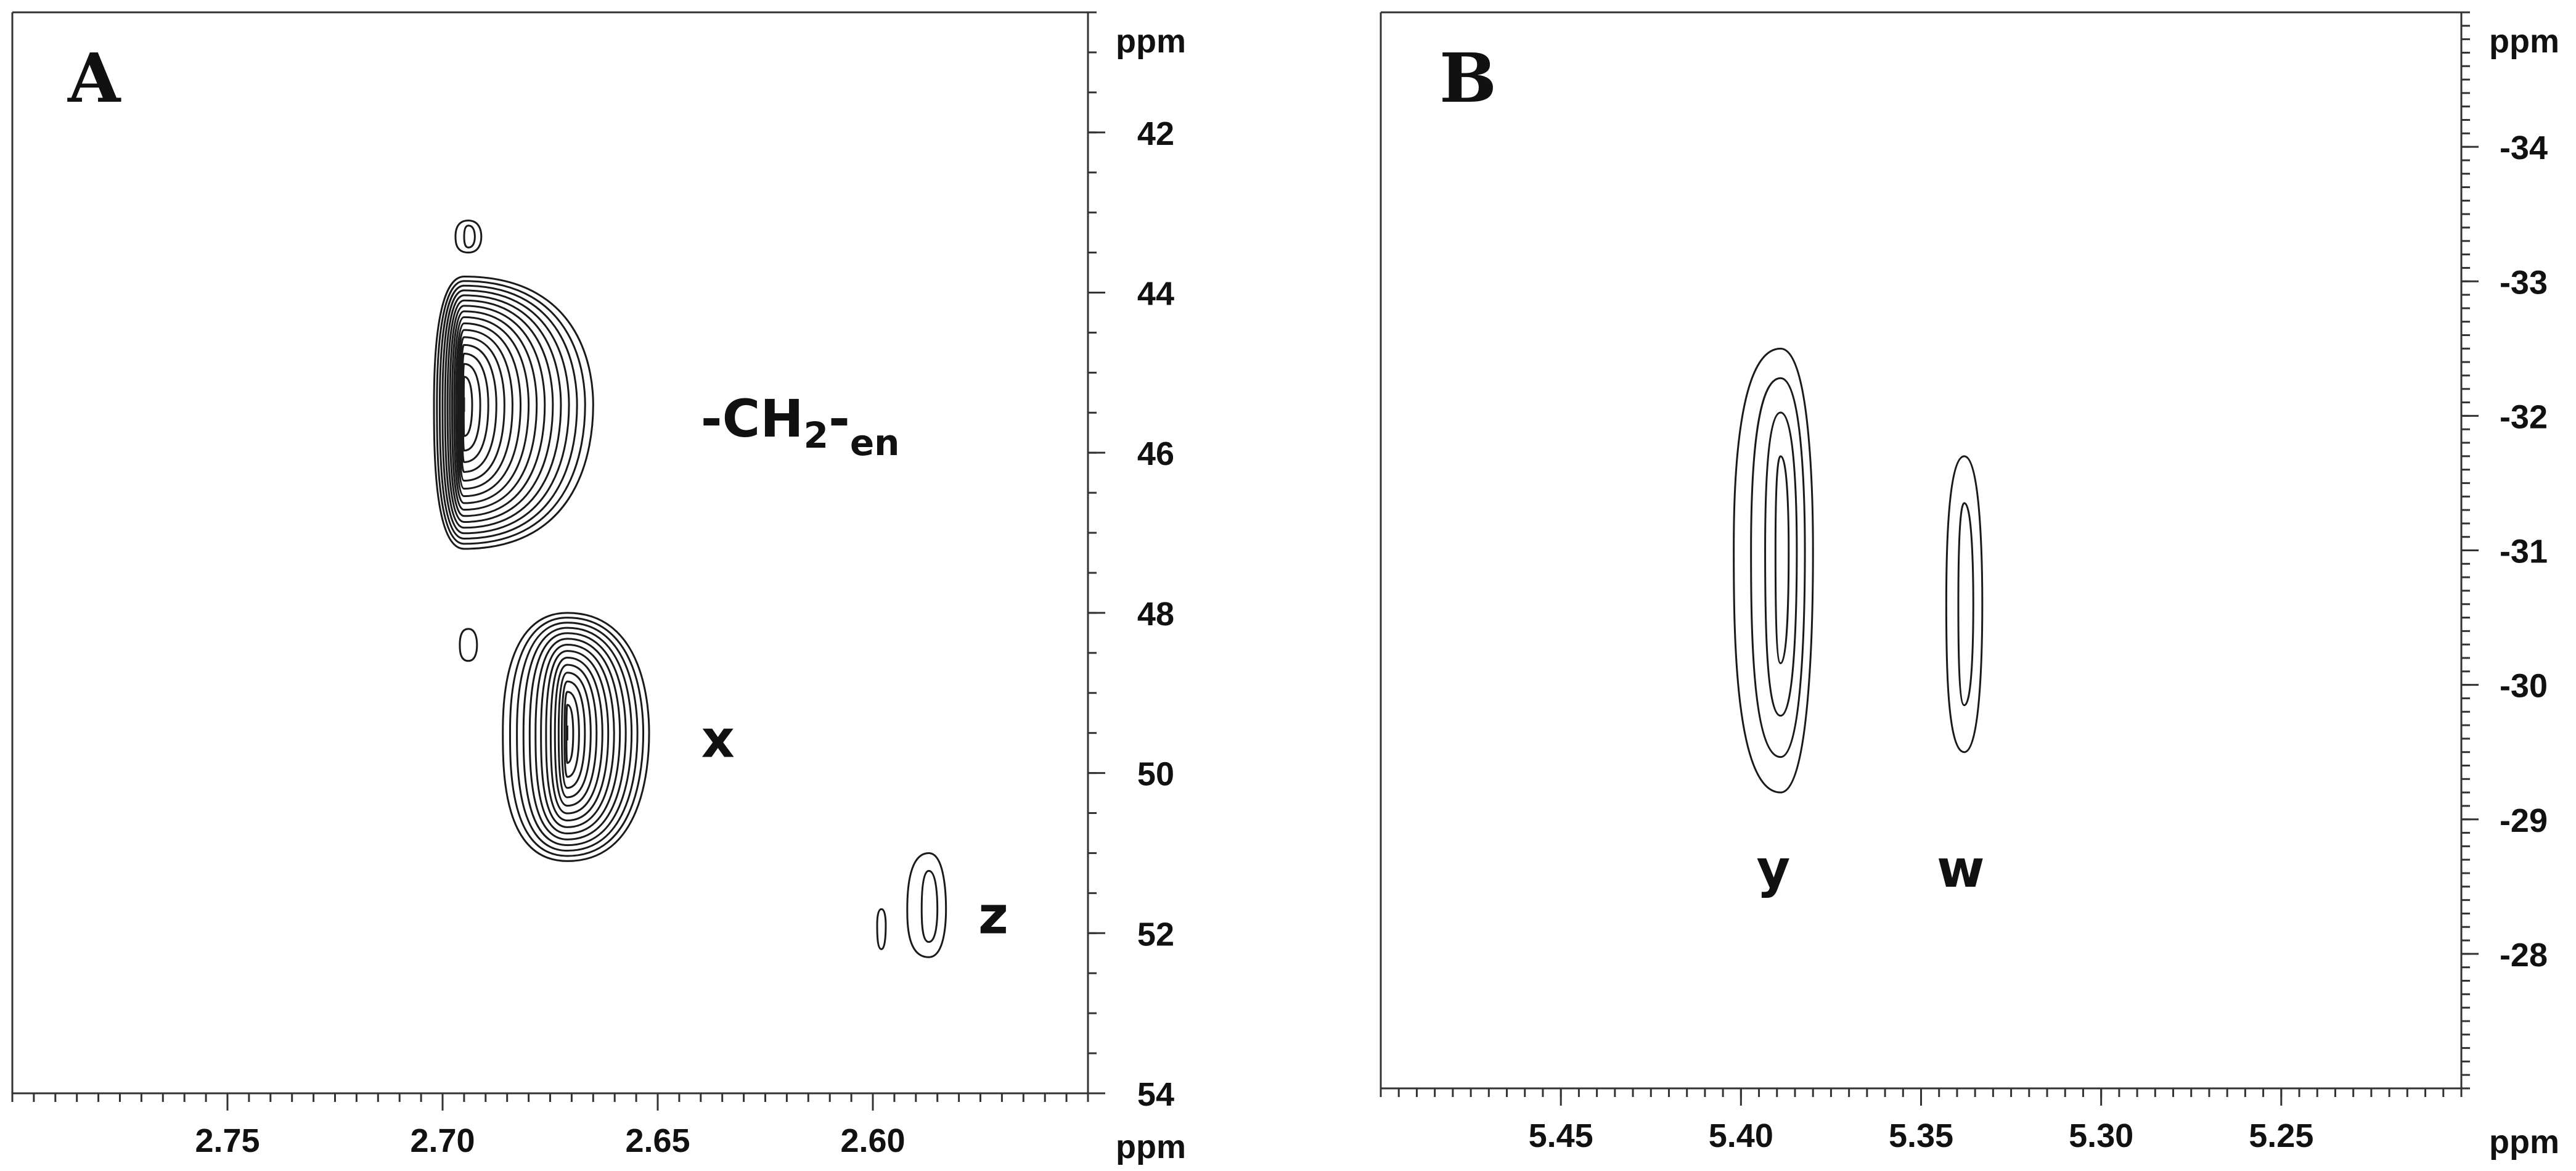 This screenshot has width=2576, height=1171. I want to click on x-tick-label: 5.40, so click(1741, 1136).